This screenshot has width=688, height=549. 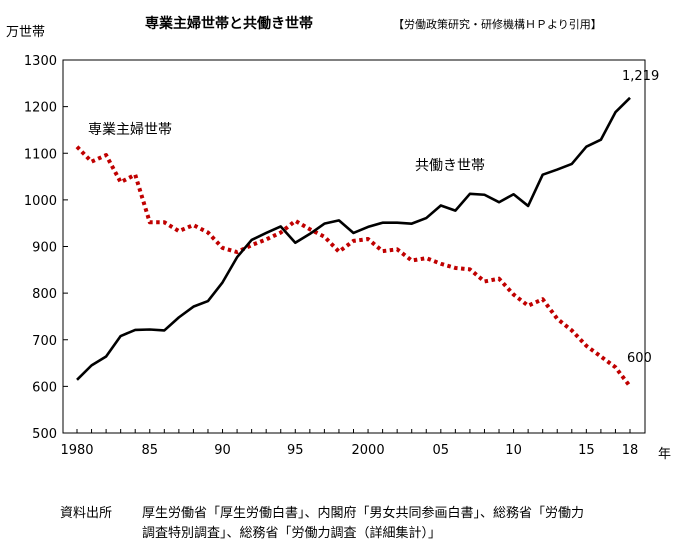 I want to click on x-tick-label: 85, so click(x=149, y=450).